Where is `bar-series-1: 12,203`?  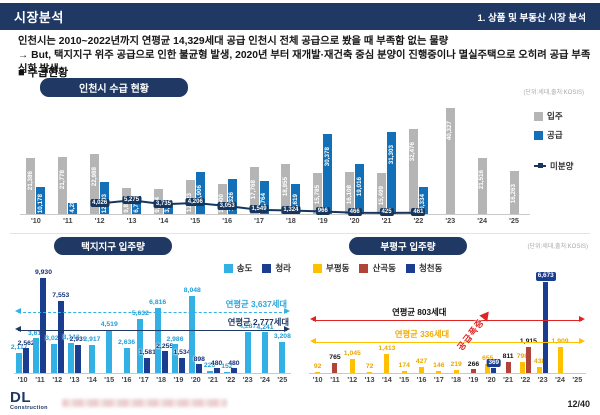 bar-series-1: 12,203 is located at coordinates (105, 198).